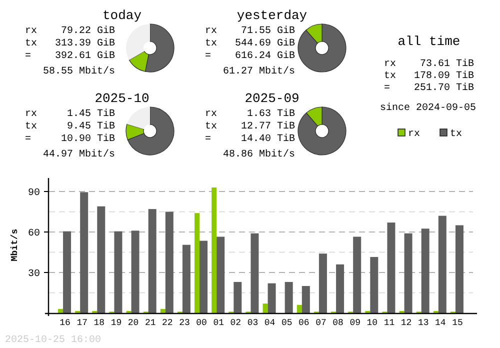  What do you see at coordinates (267, 31) in the screenshot?
I see `text: 71.55 GiB` at bounding box center [267, 31].